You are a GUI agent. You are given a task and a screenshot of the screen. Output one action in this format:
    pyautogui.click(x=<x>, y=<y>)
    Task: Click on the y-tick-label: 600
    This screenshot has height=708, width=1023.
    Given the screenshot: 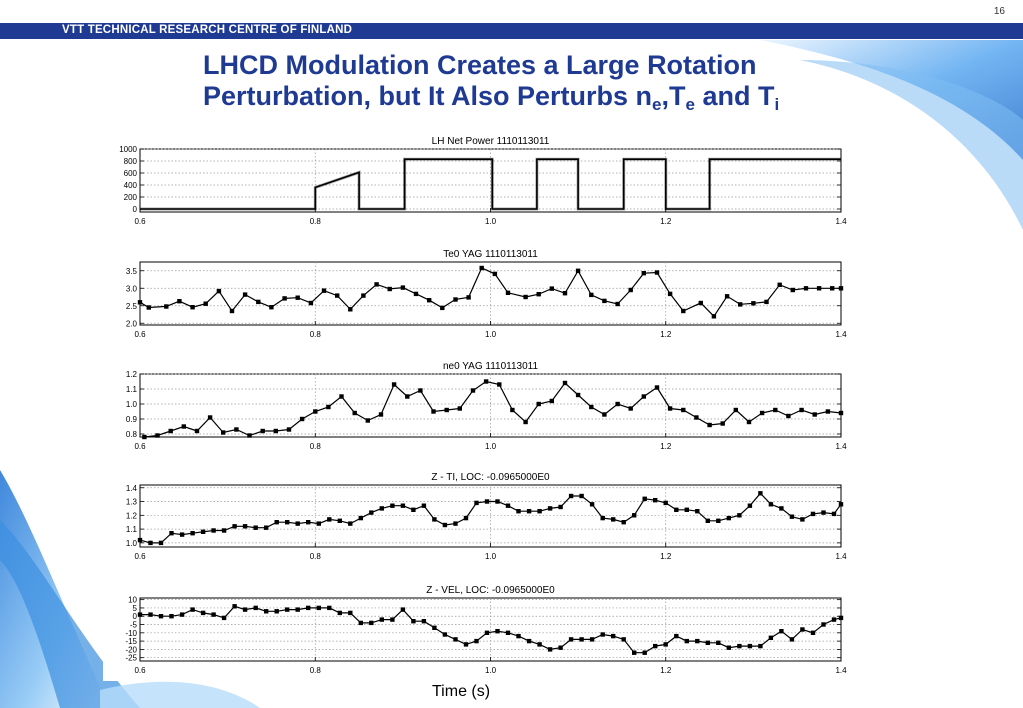 What is the action you would take?
    pyautogui.click(x=131, y=173)
    